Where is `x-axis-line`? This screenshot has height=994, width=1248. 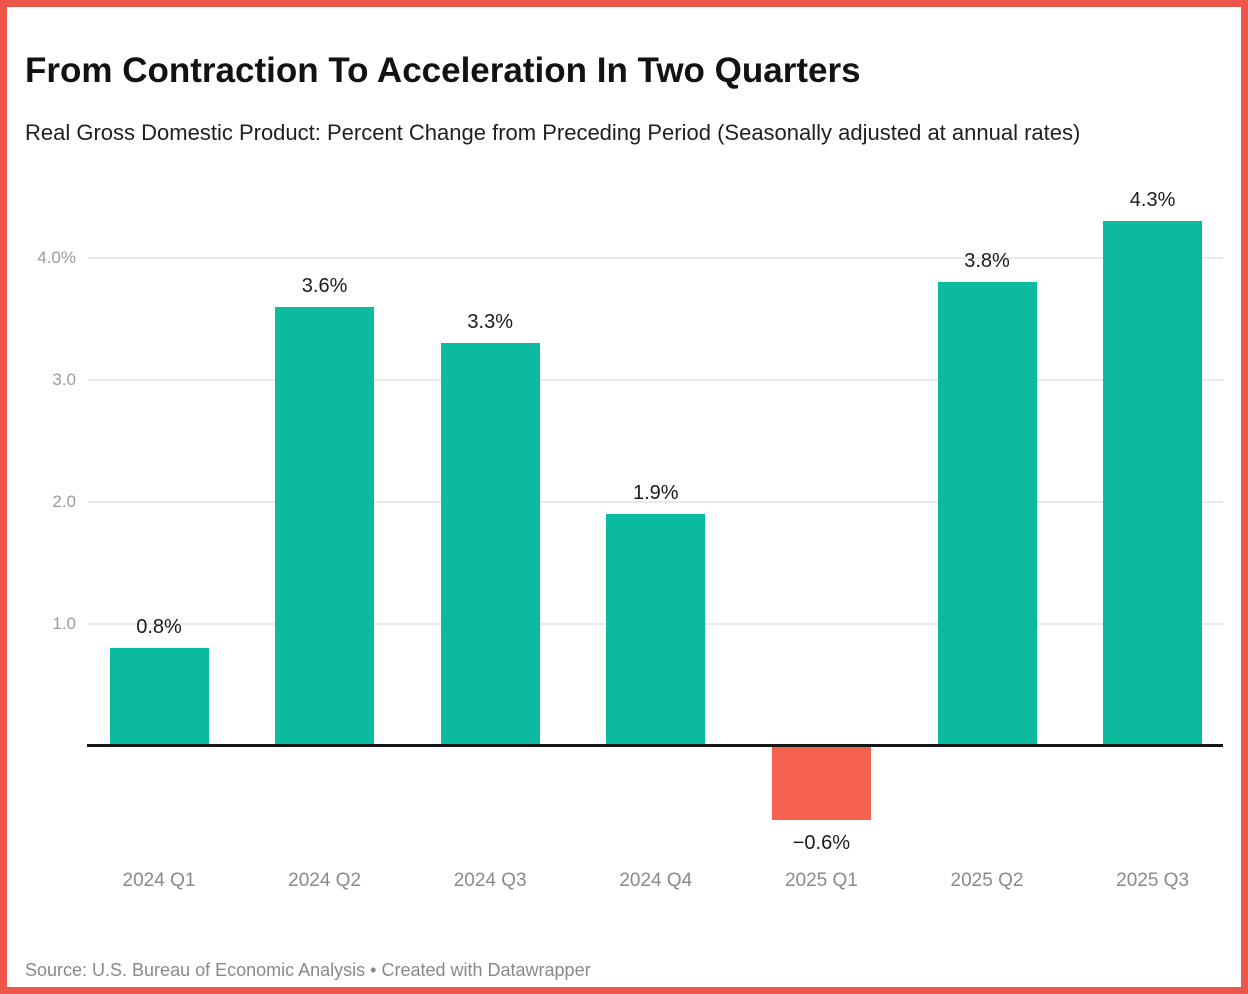
x-axis-line is located at coordinates (655, 745).